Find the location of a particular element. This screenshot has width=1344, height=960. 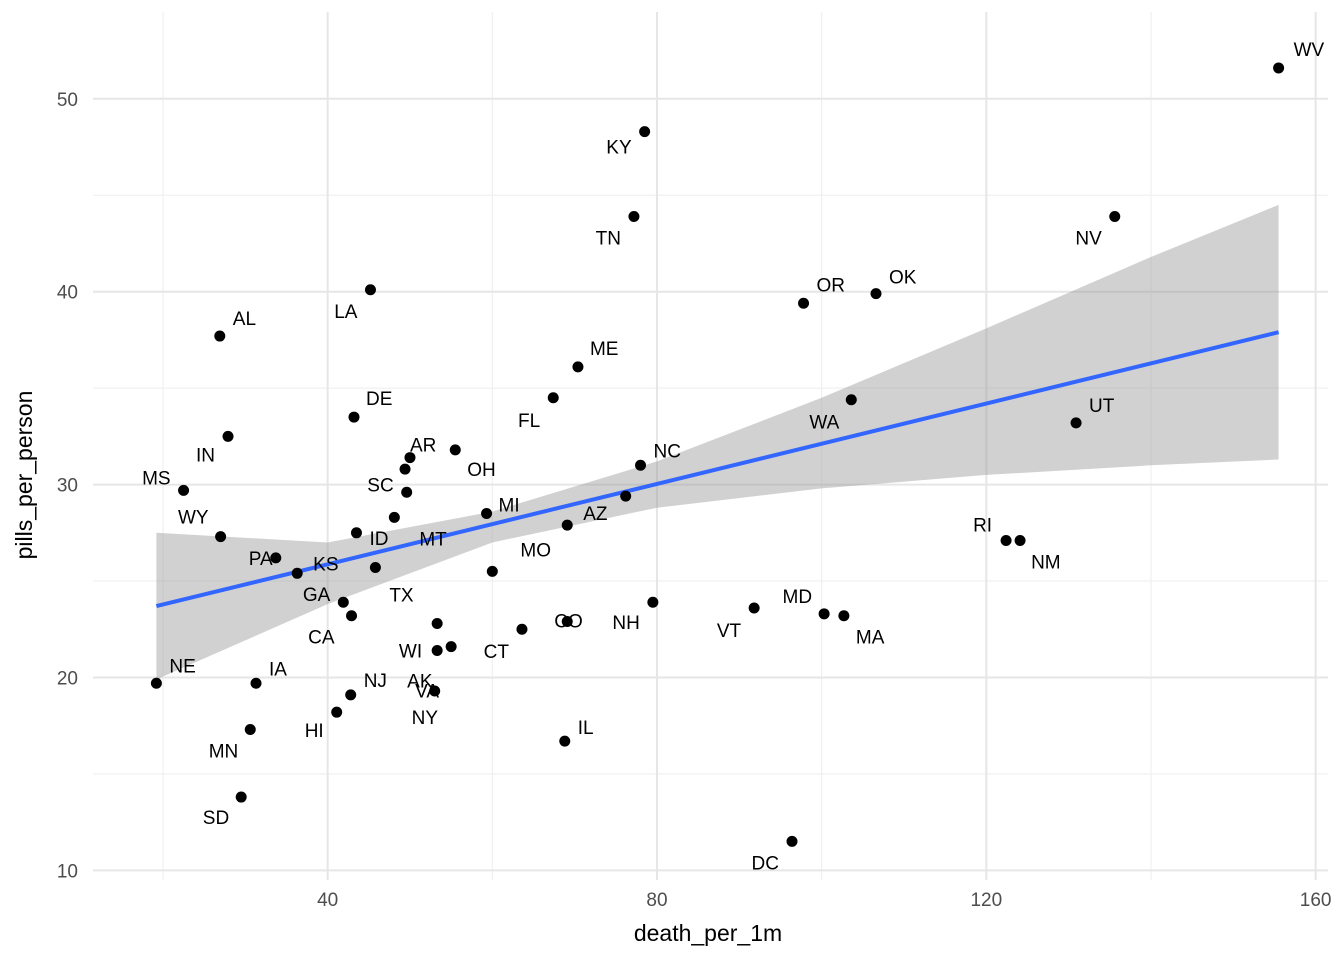

point-label: WV is located at coordinates (1309, 50).